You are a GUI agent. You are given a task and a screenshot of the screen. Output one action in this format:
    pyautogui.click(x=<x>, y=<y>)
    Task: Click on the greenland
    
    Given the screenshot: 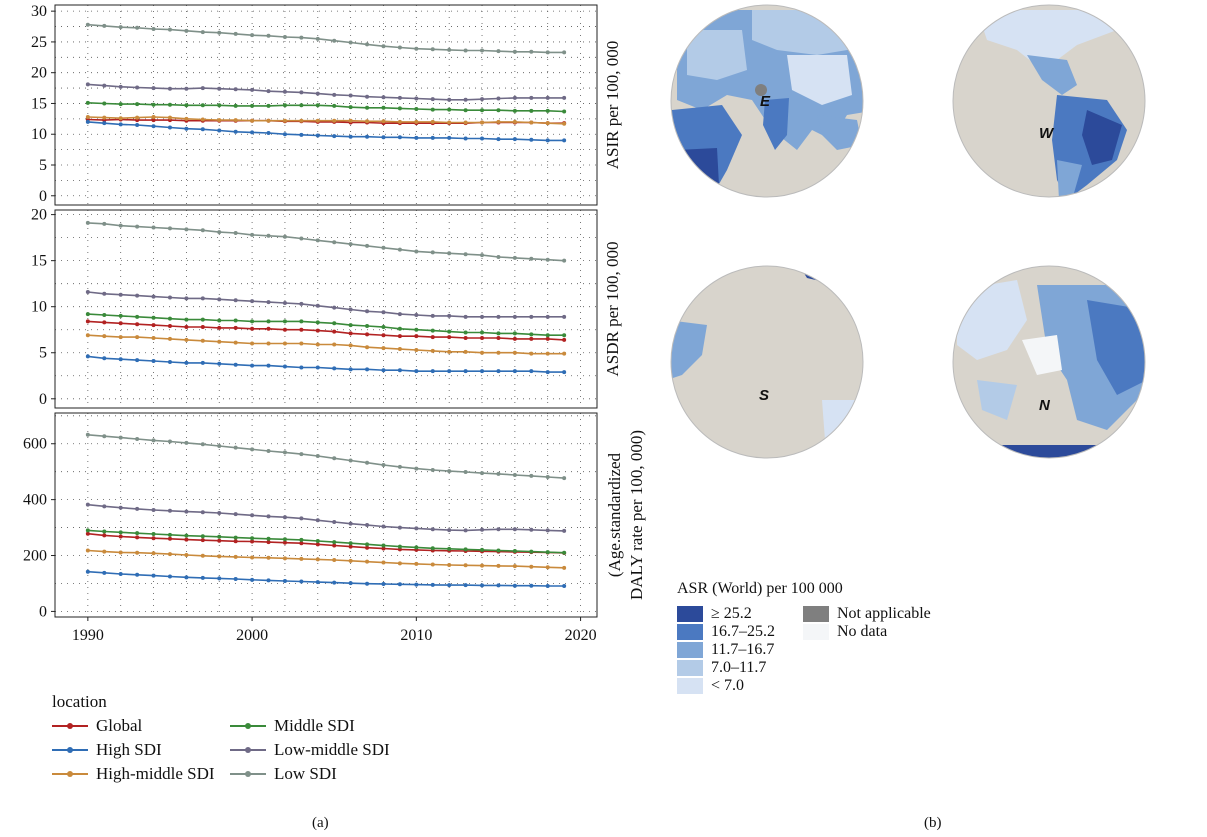 What is the action you would take?
    pyautogui.click(x=1042, y=355)
    